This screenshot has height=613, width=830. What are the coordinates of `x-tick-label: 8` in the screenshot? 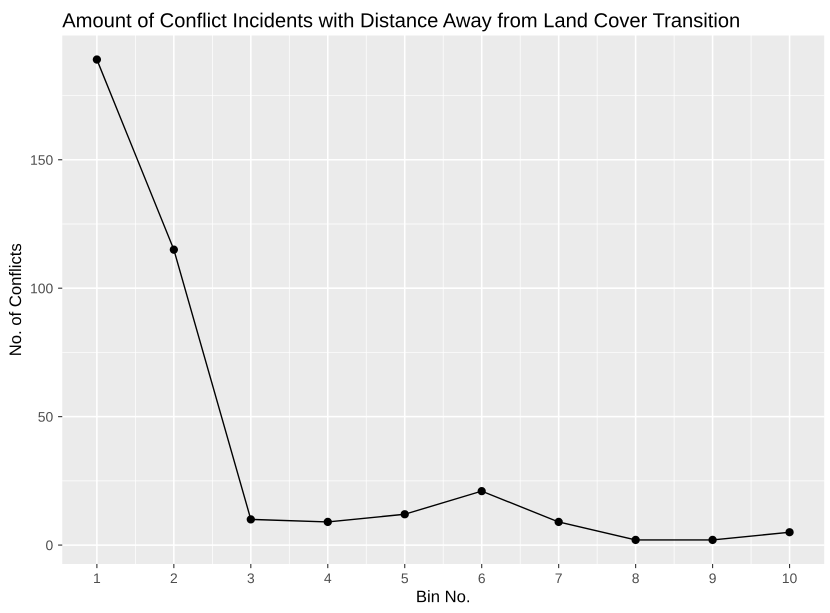 It's located at (635, 578).